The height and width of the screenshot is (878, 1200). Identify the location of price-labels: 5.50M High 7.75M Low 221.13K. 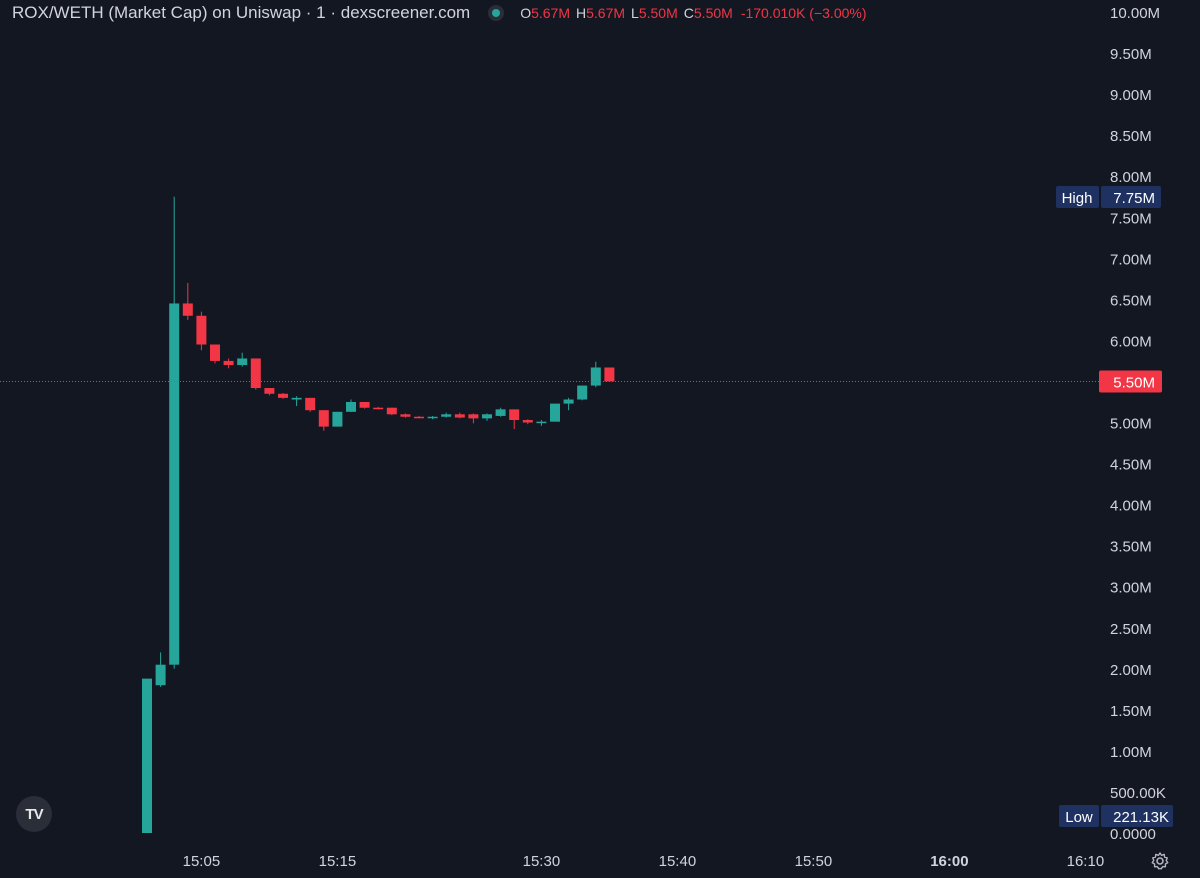
(1114, 506).